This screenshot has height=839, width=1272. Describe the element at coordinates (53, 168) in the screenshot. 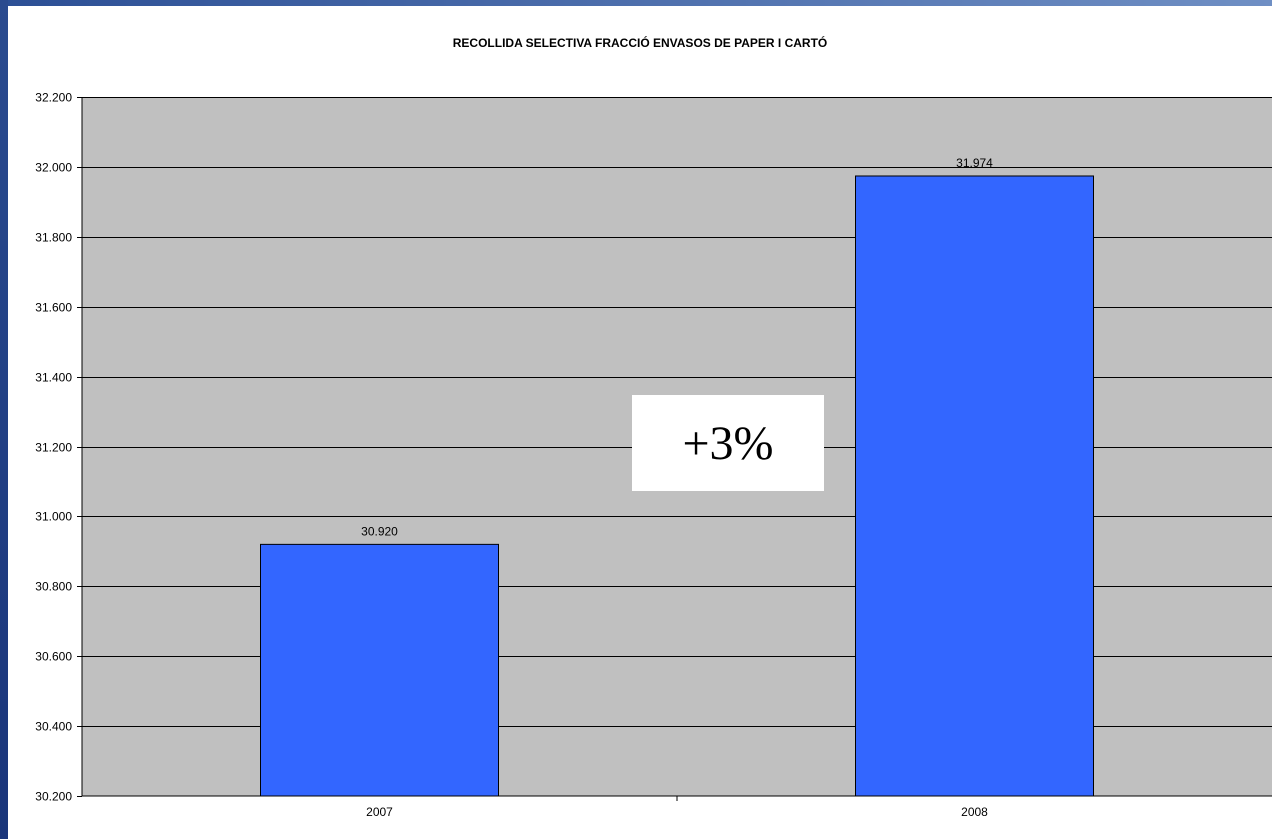

I see `y-tick-label: 32.000` at that location.